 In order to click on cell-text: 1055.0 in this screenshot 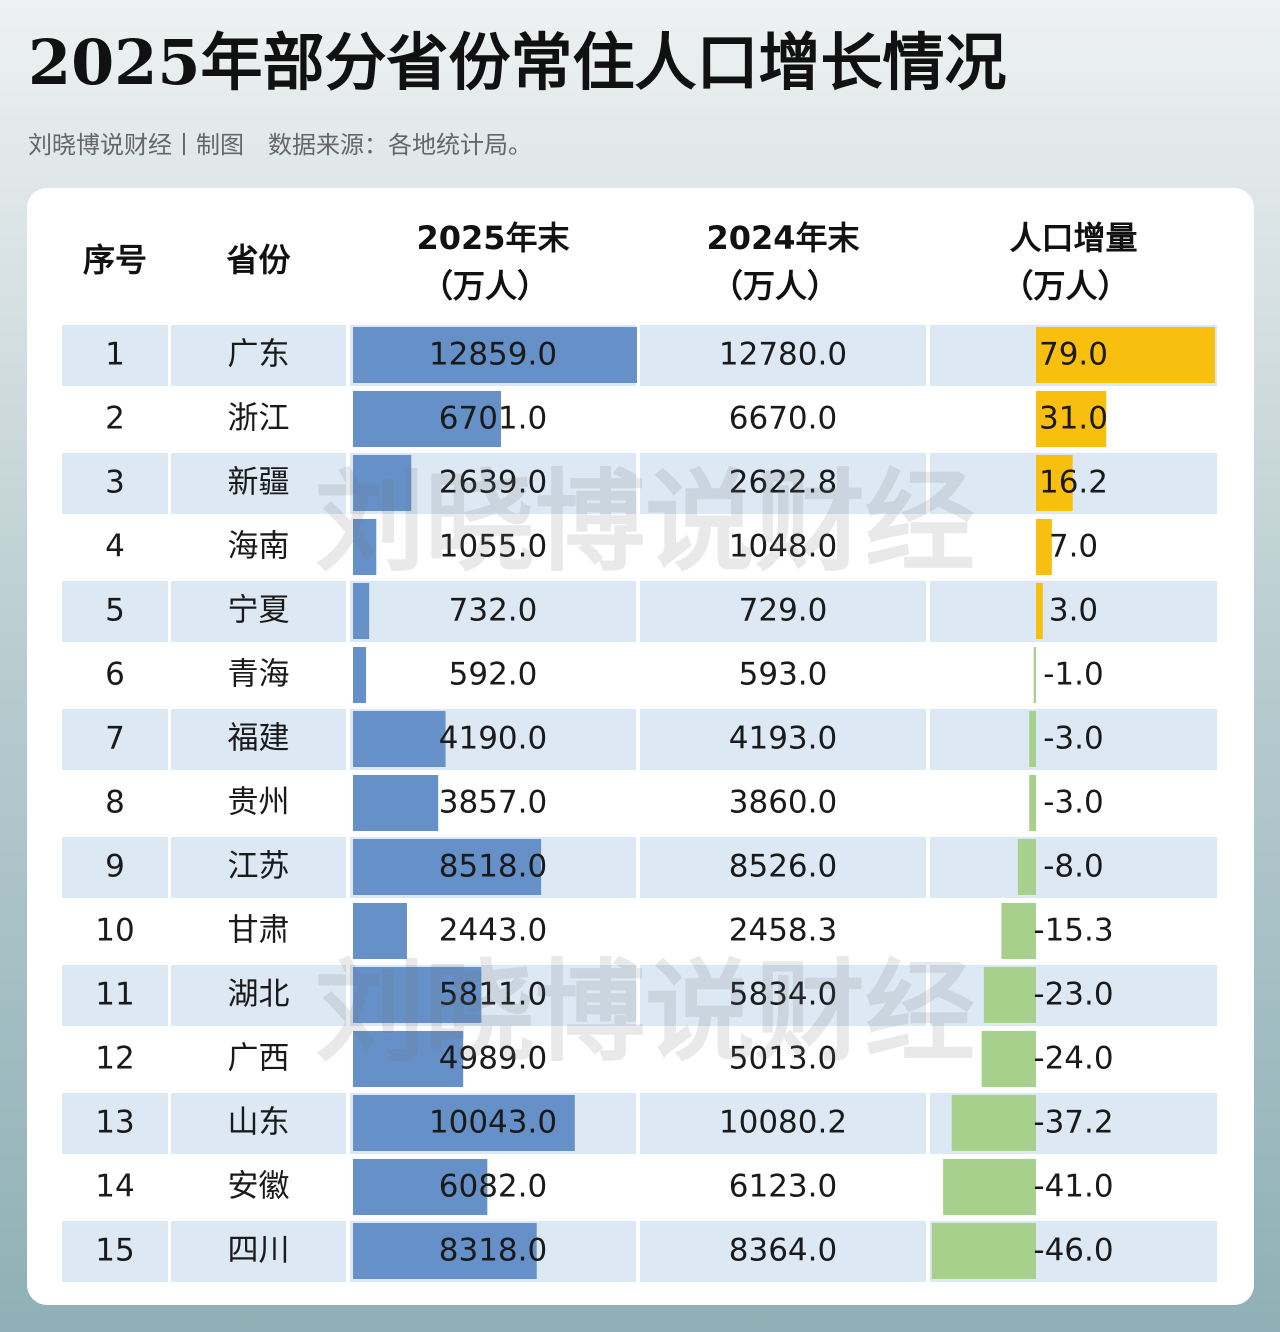, I will do `click(493, 547)`.